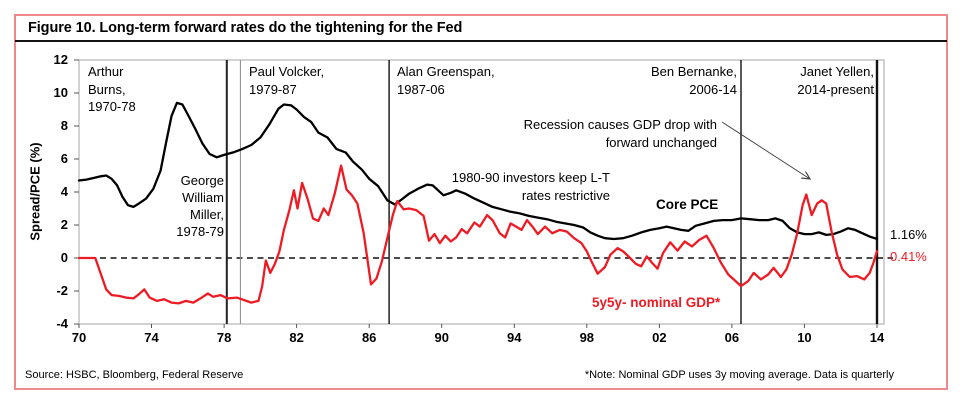  What do you see at coordinates (656, 302) in the screenshot?
I see `series-label-5y5y-nominal-gdp: 5y5y- nominal GDP*` at bounding box center [656, 302].